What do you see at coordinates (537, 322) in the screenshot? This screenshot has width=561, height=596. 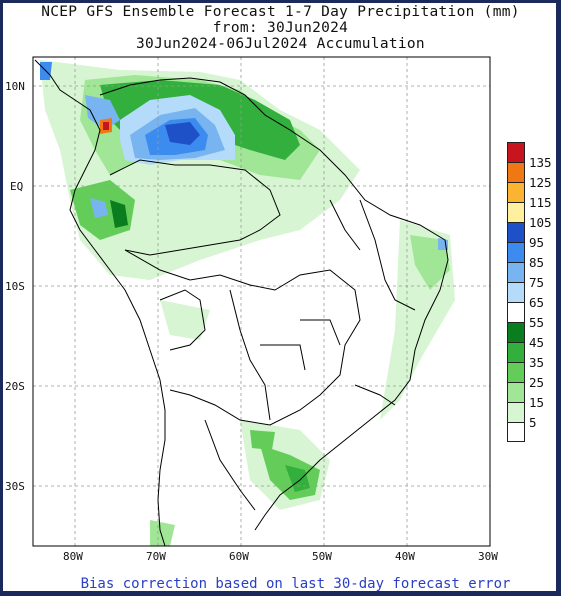 I see `legend-label: 55` at bounding box center [537, 322].